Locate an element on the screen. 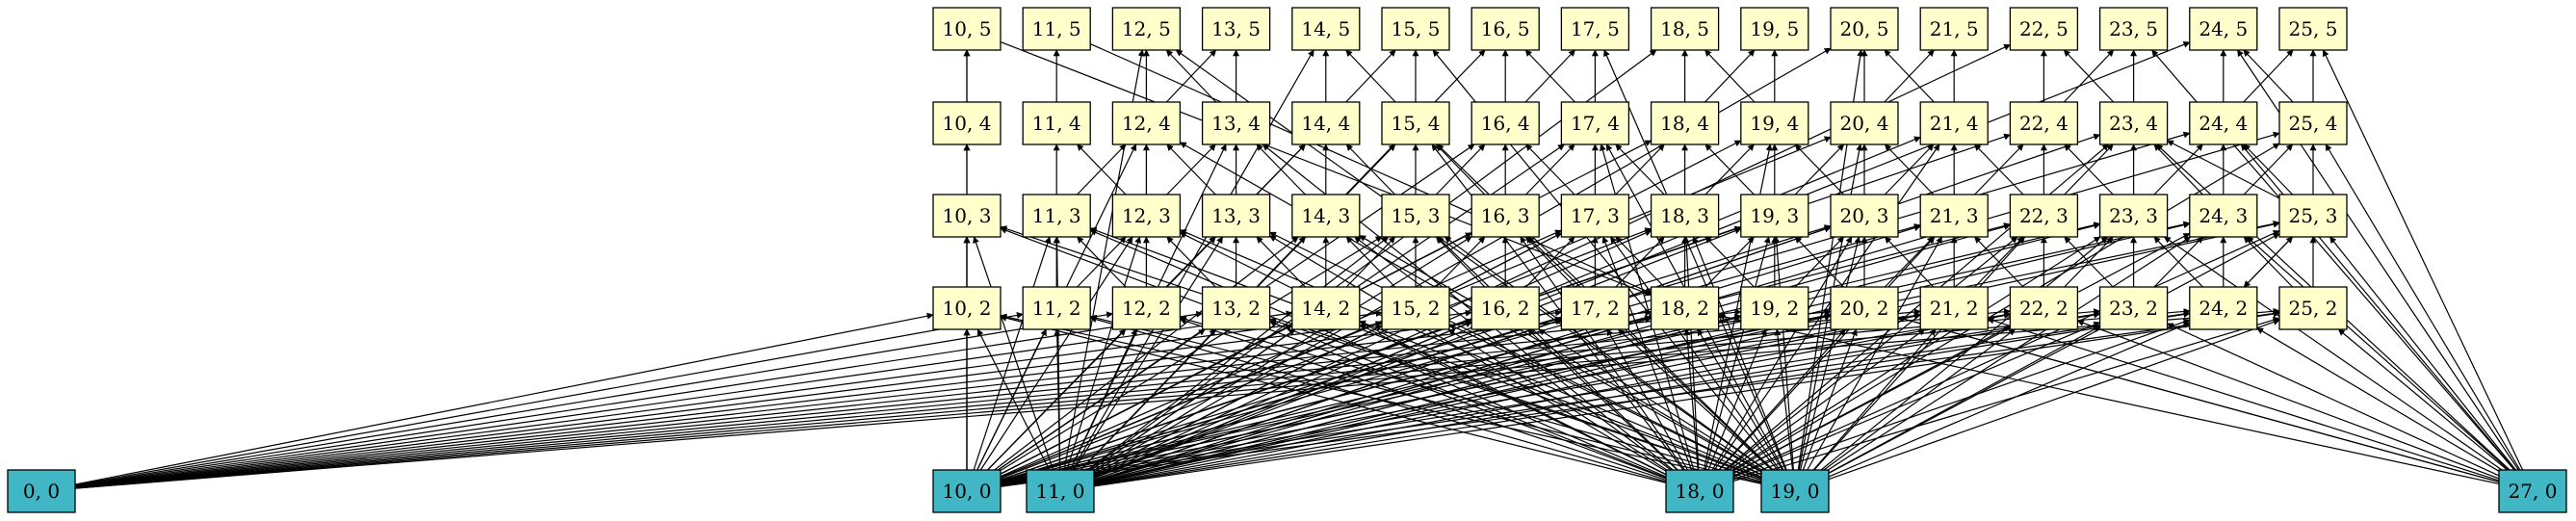 The image size is (2576, 521). node-label: 18, 4 is located at coordinates (1684, 123).